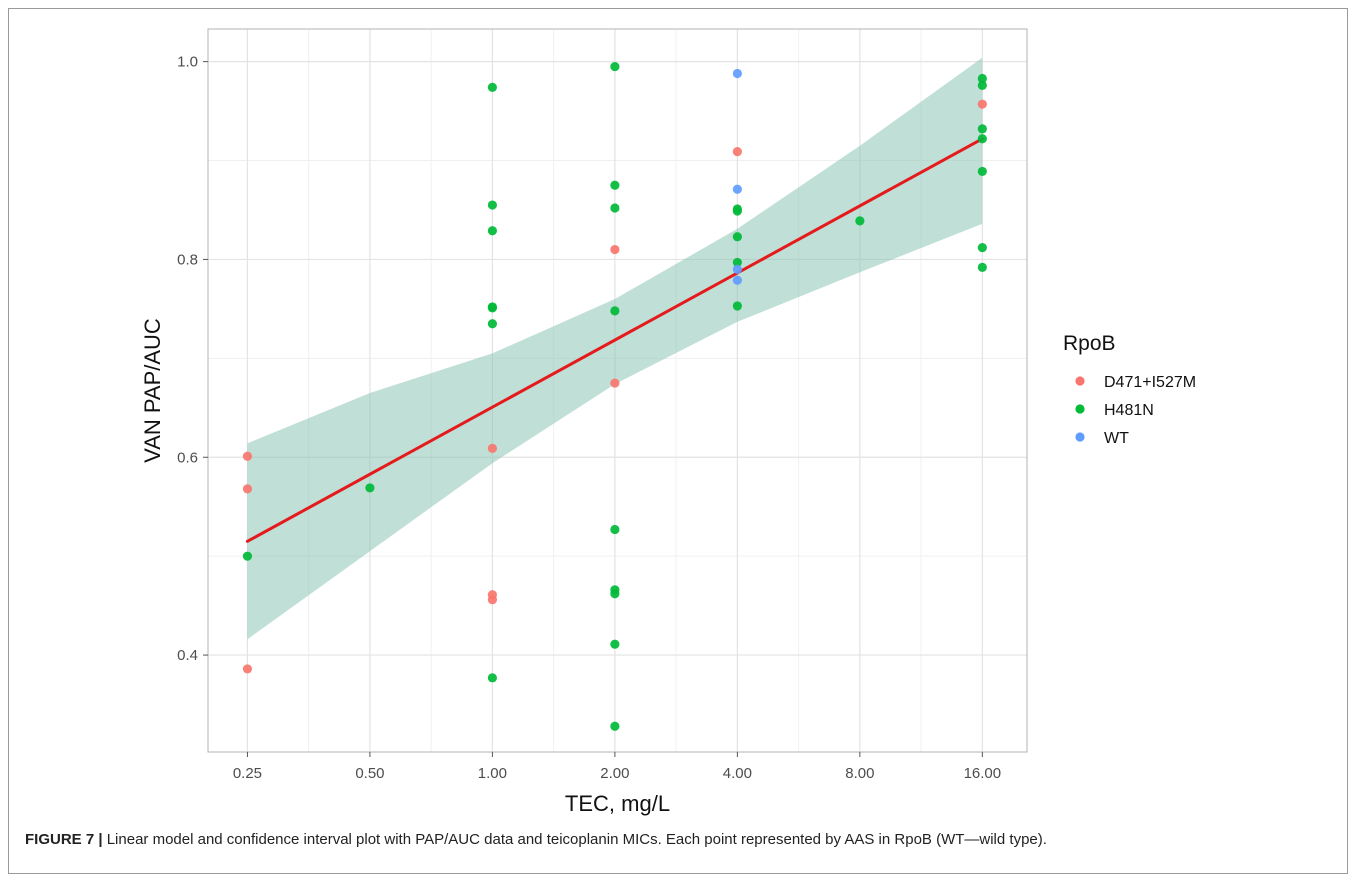  I want to click on legend-label-d471-i527m: D471+I527M, so click(1150, 382).